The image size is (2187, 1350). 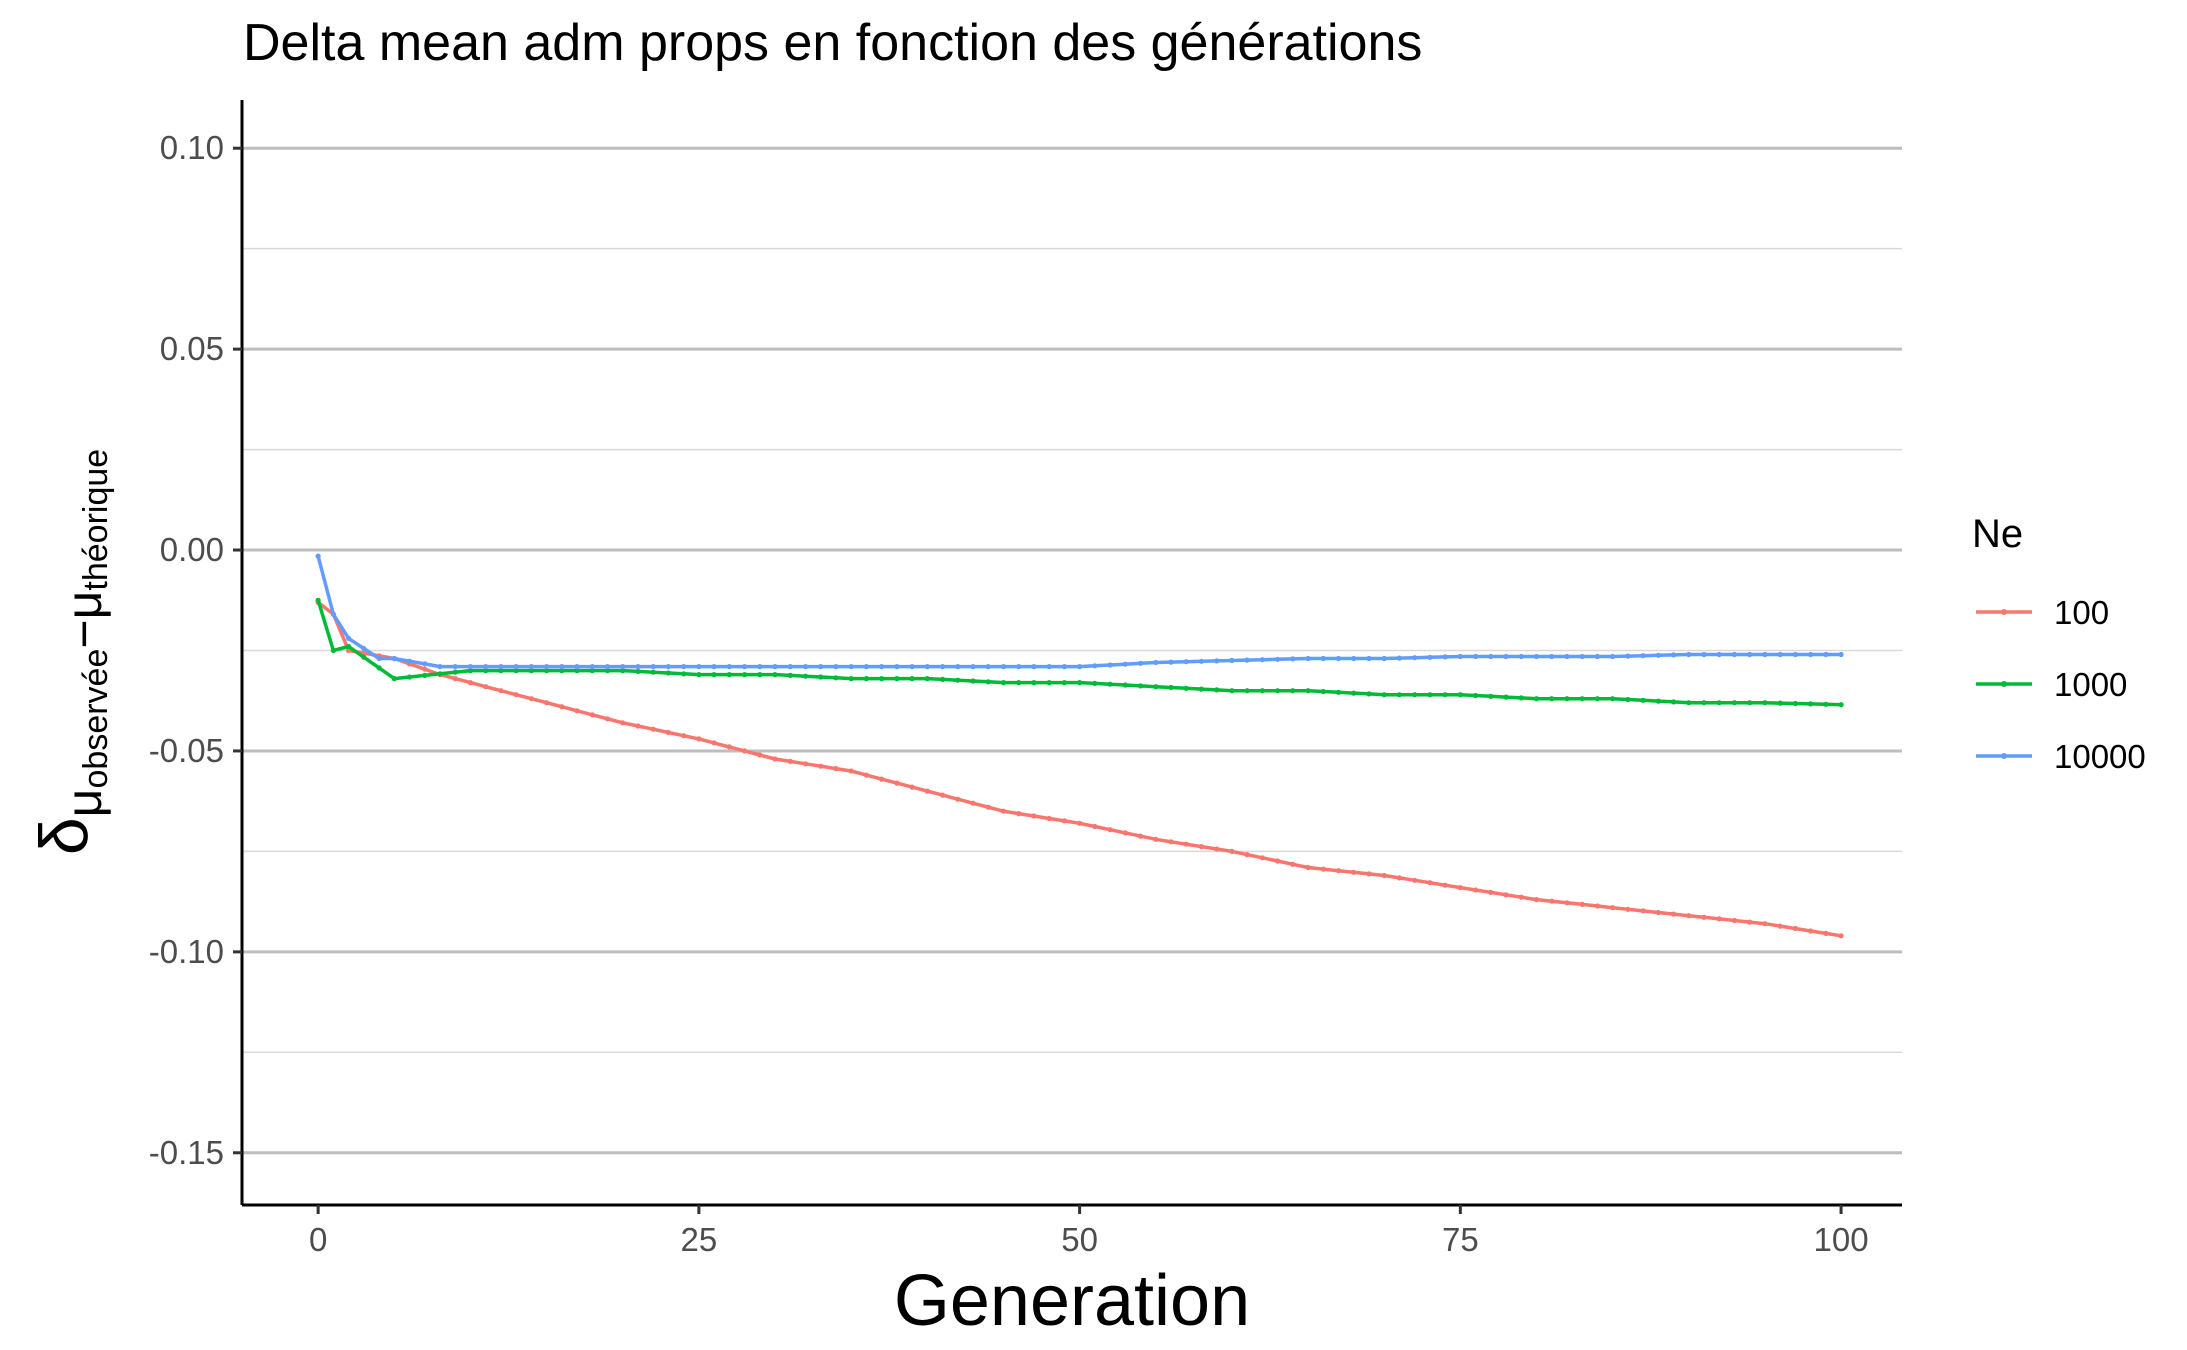 What do you see at coordinates (1841, 1239) in the screenshot?
I see `x-tick-label-4: 100` at bounding box center [1841, 1239].